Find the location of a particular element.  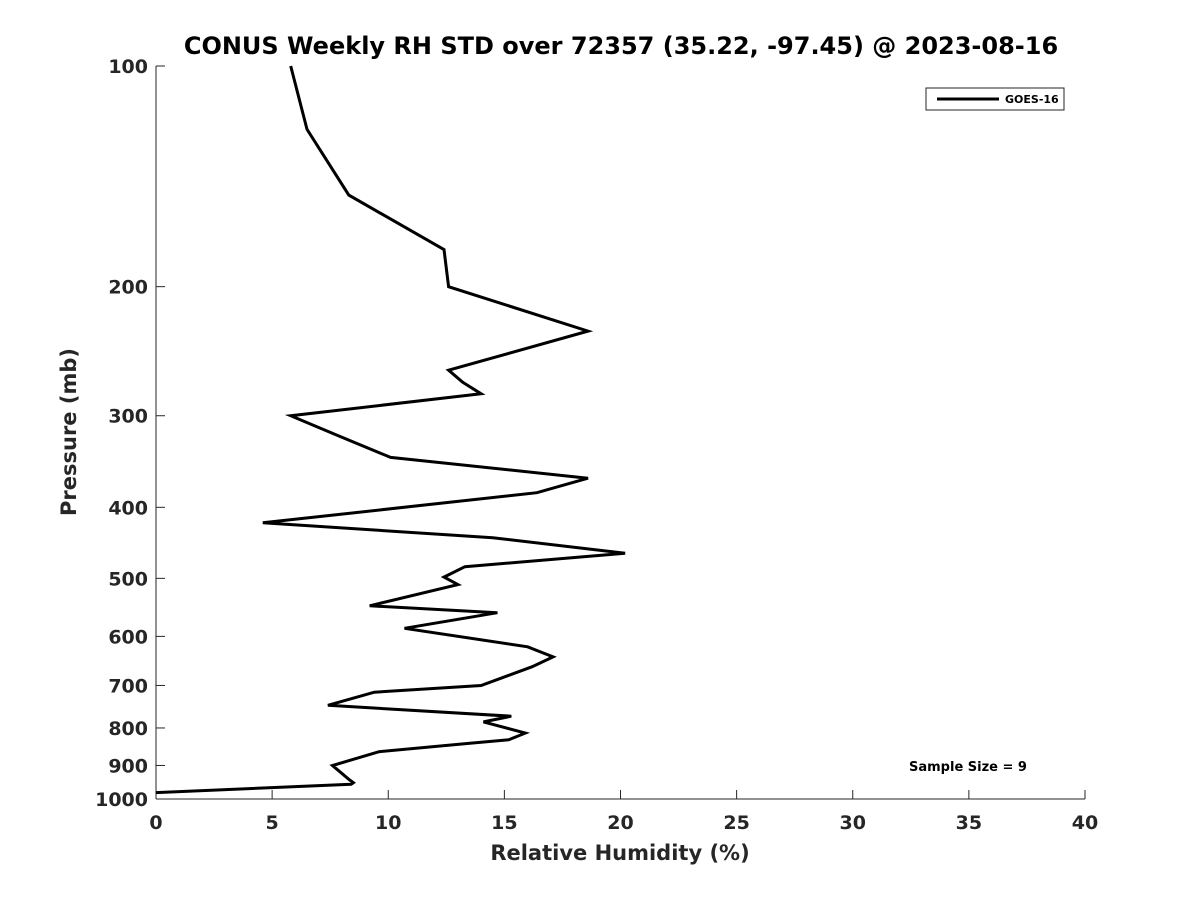

y-tick-label: 1000 is located at coordinates (121, 800).